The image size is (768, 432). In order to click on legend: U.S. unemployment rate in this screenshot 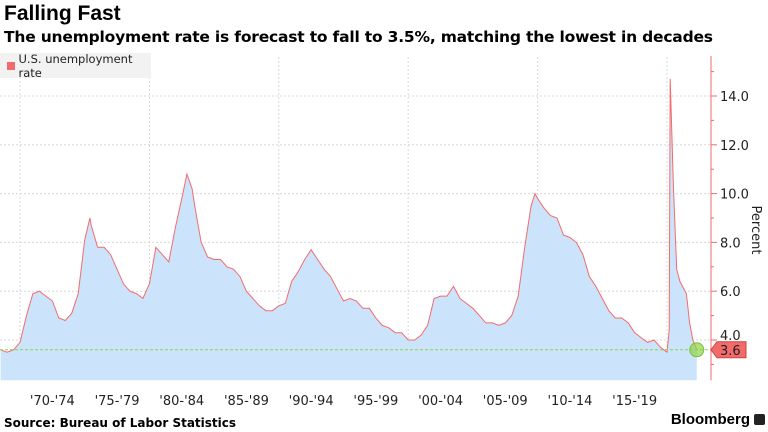, I will do `click(75, 65)`.